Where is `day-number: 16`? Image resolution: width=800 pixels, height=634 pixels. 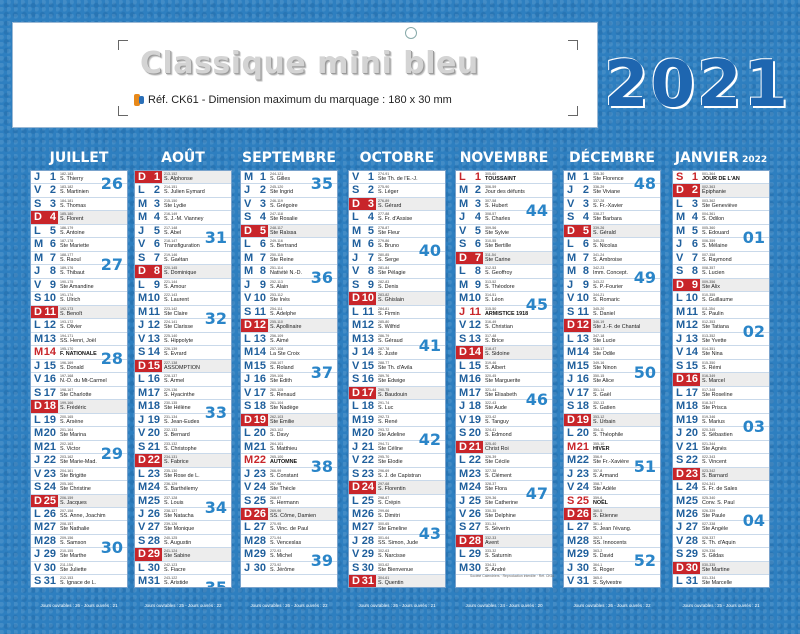 day-number: 16 is located at coordinates (49, 379).